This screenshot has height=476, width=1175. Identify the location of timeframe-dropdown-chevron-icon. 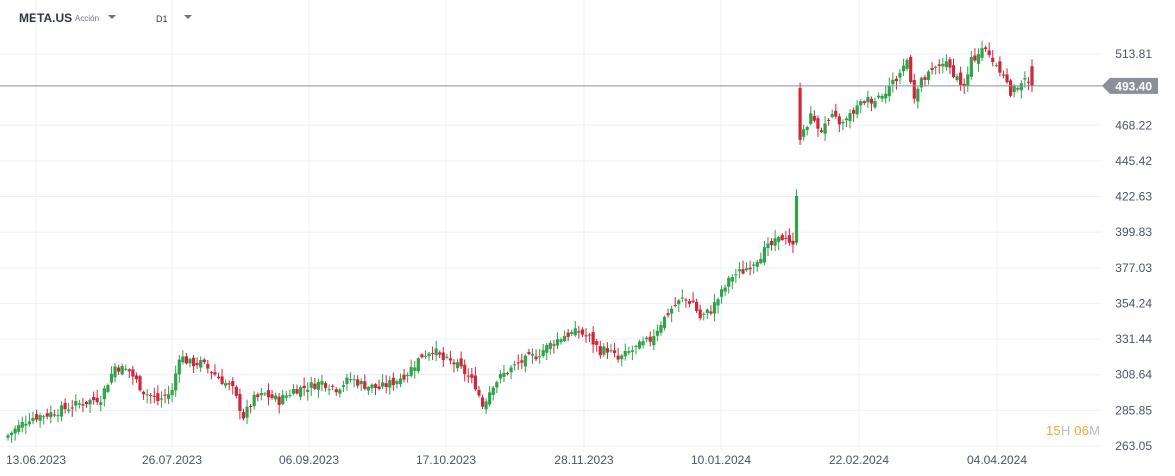
(188, 17).